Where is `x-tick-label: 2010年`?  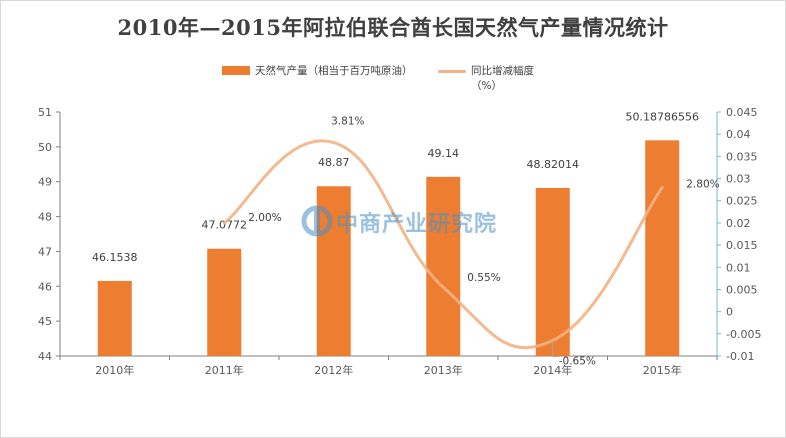 x-tick-label: 2010年 is located at coordinates (114, 370).